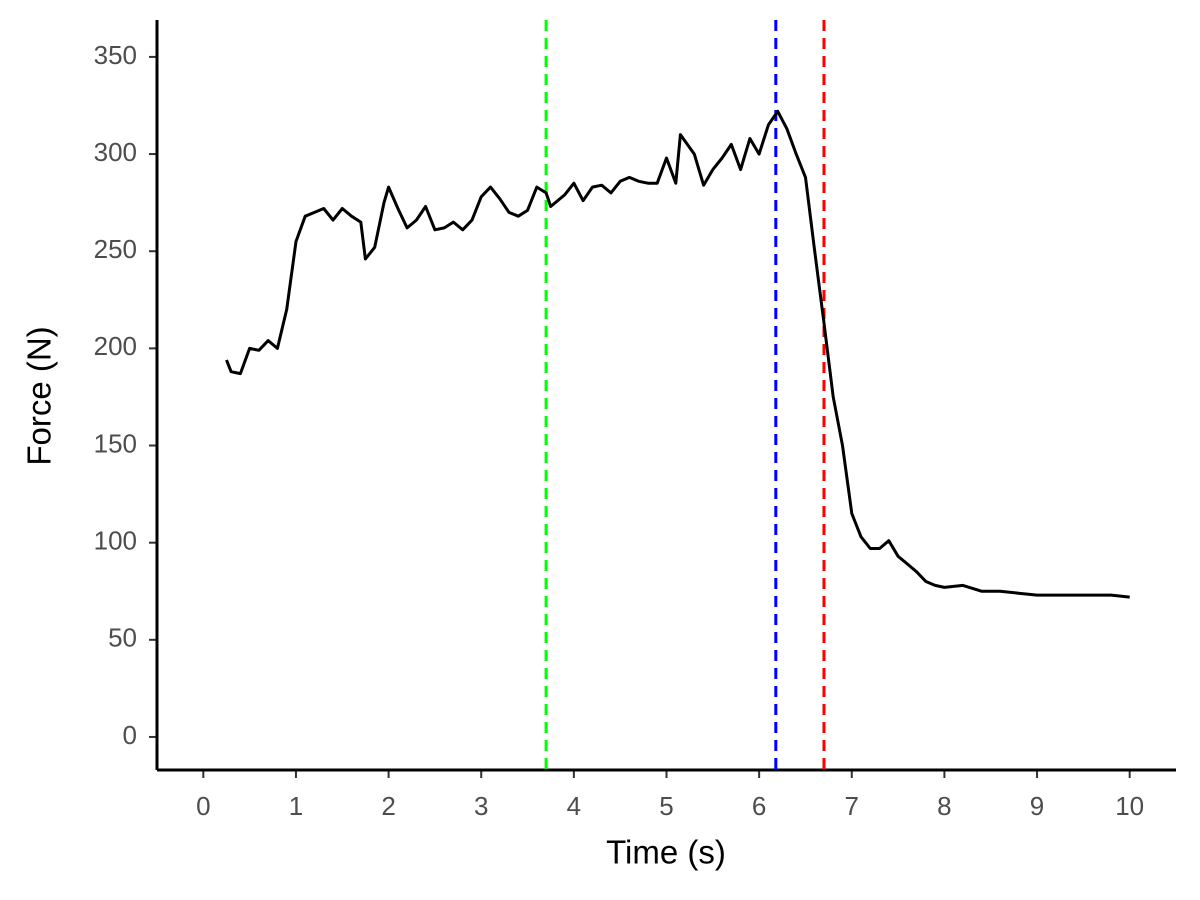 This screenshot has height=900, width=1200. I want to click on x-axis-title: Time (s), so click(666, 852).